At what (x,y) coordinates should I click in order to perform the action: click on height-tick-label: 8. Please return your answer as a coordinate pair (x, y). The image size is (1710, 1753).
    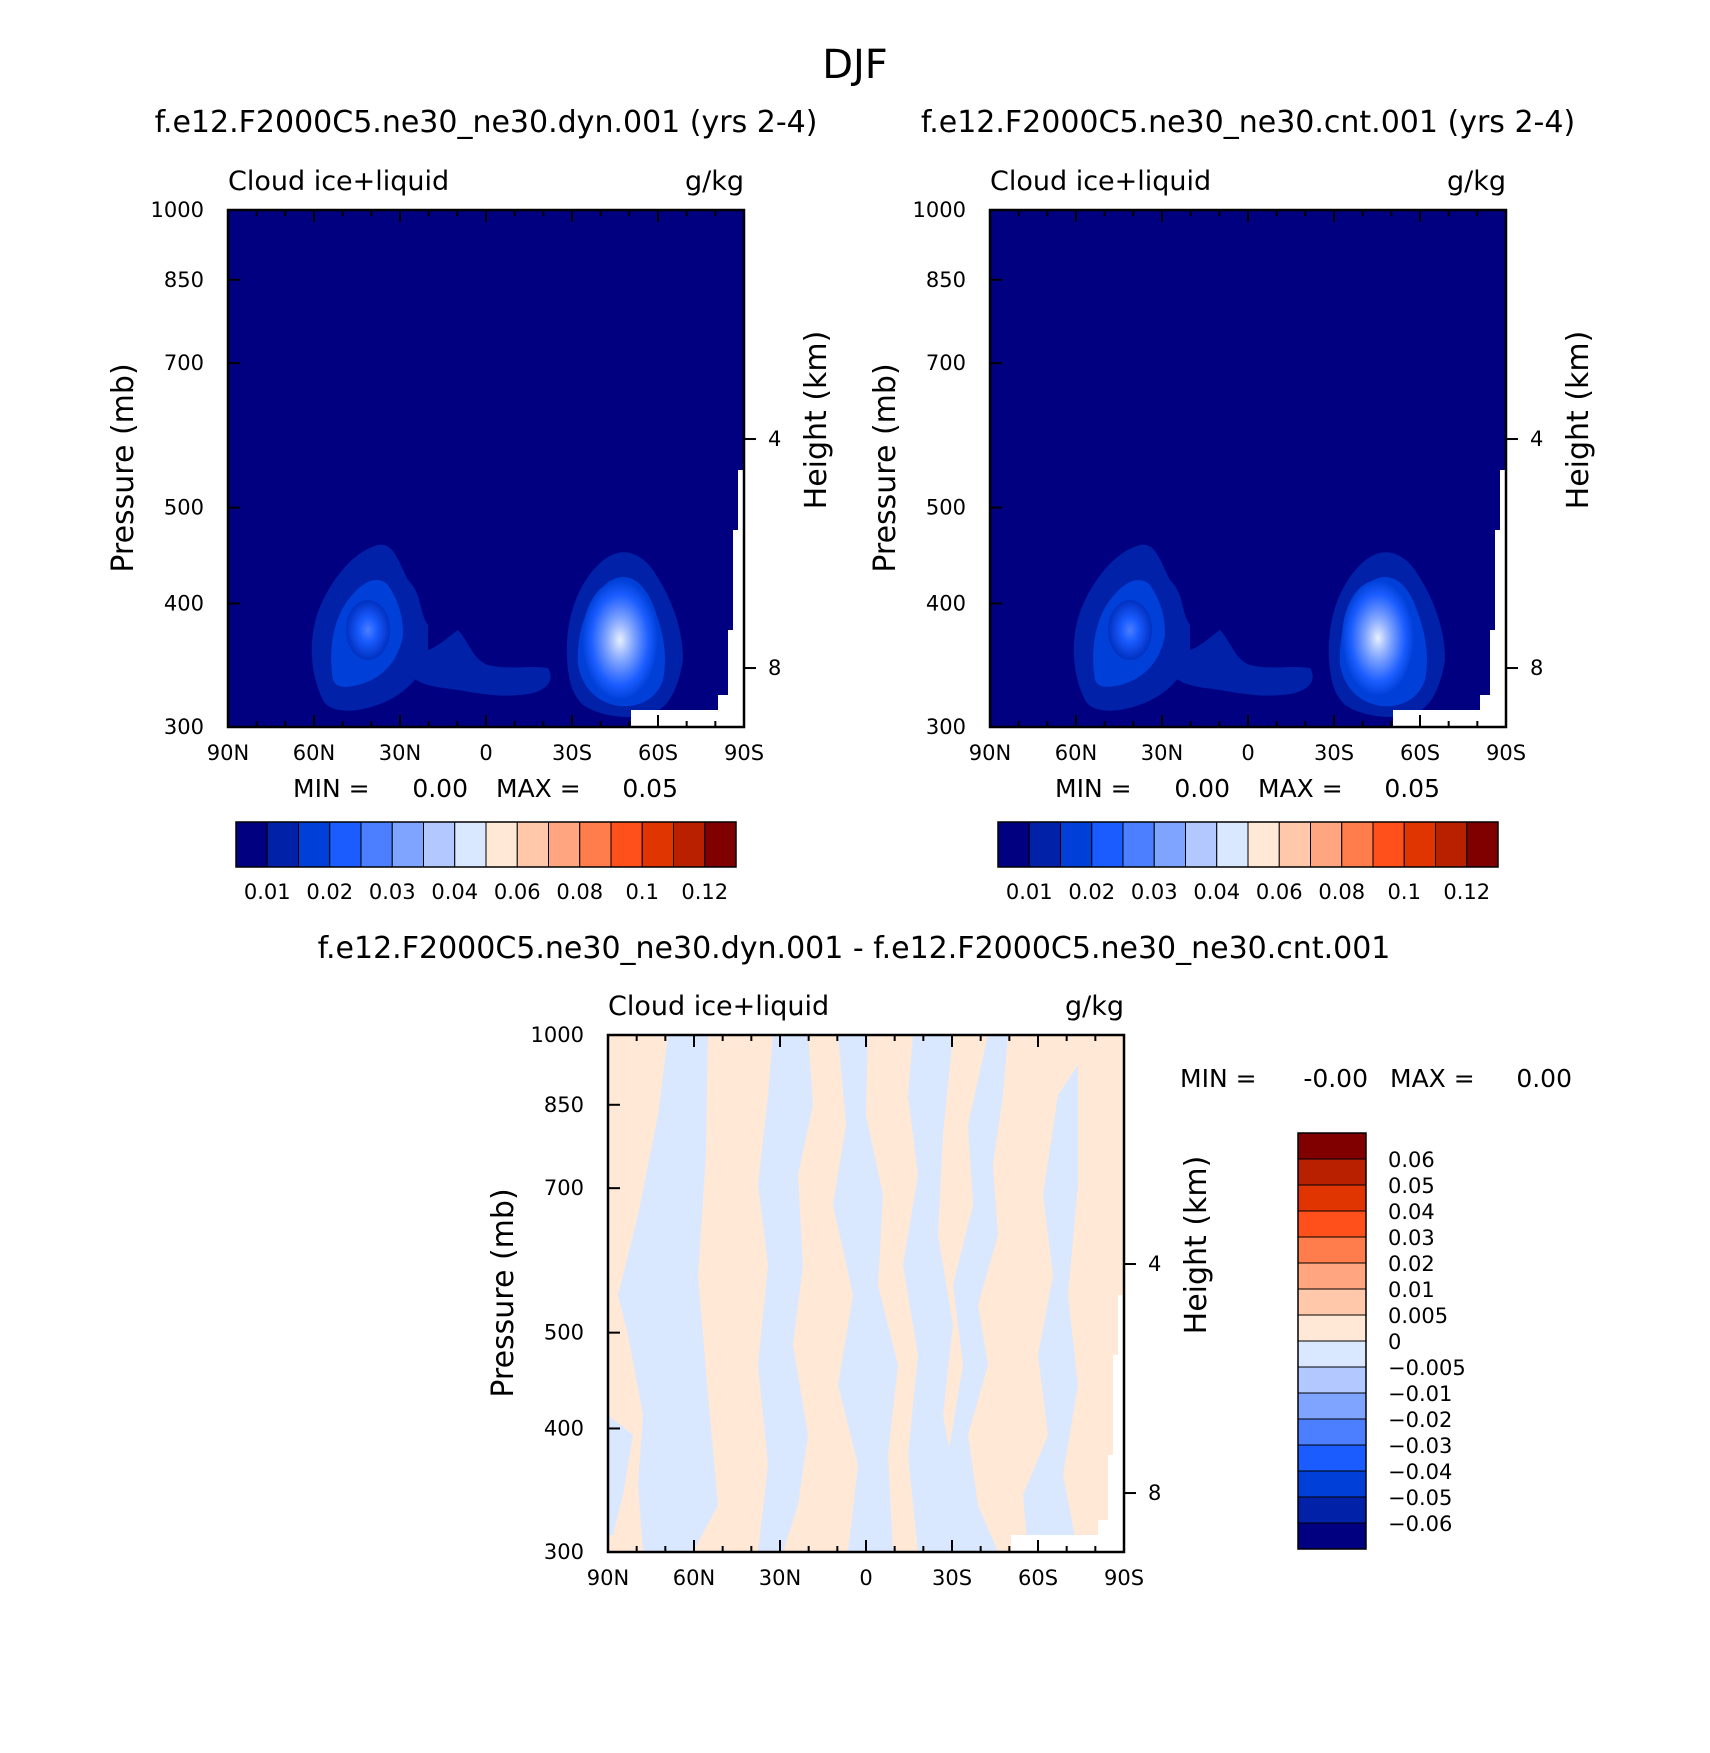
    Looking at the image, I should click on (1154, 1493).